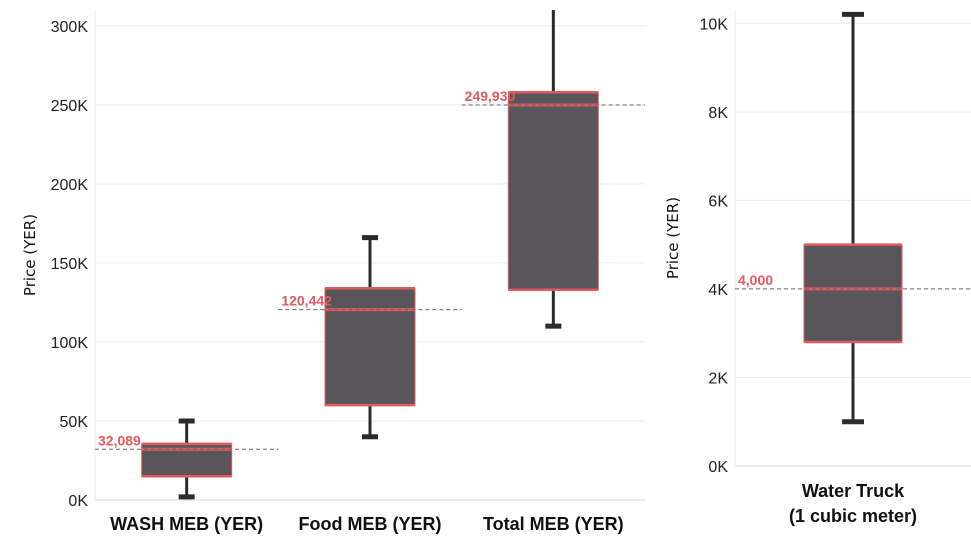 This screenshot has height=540, width=971. I want to click on y-tick-label: 50K, so click(74, 422).